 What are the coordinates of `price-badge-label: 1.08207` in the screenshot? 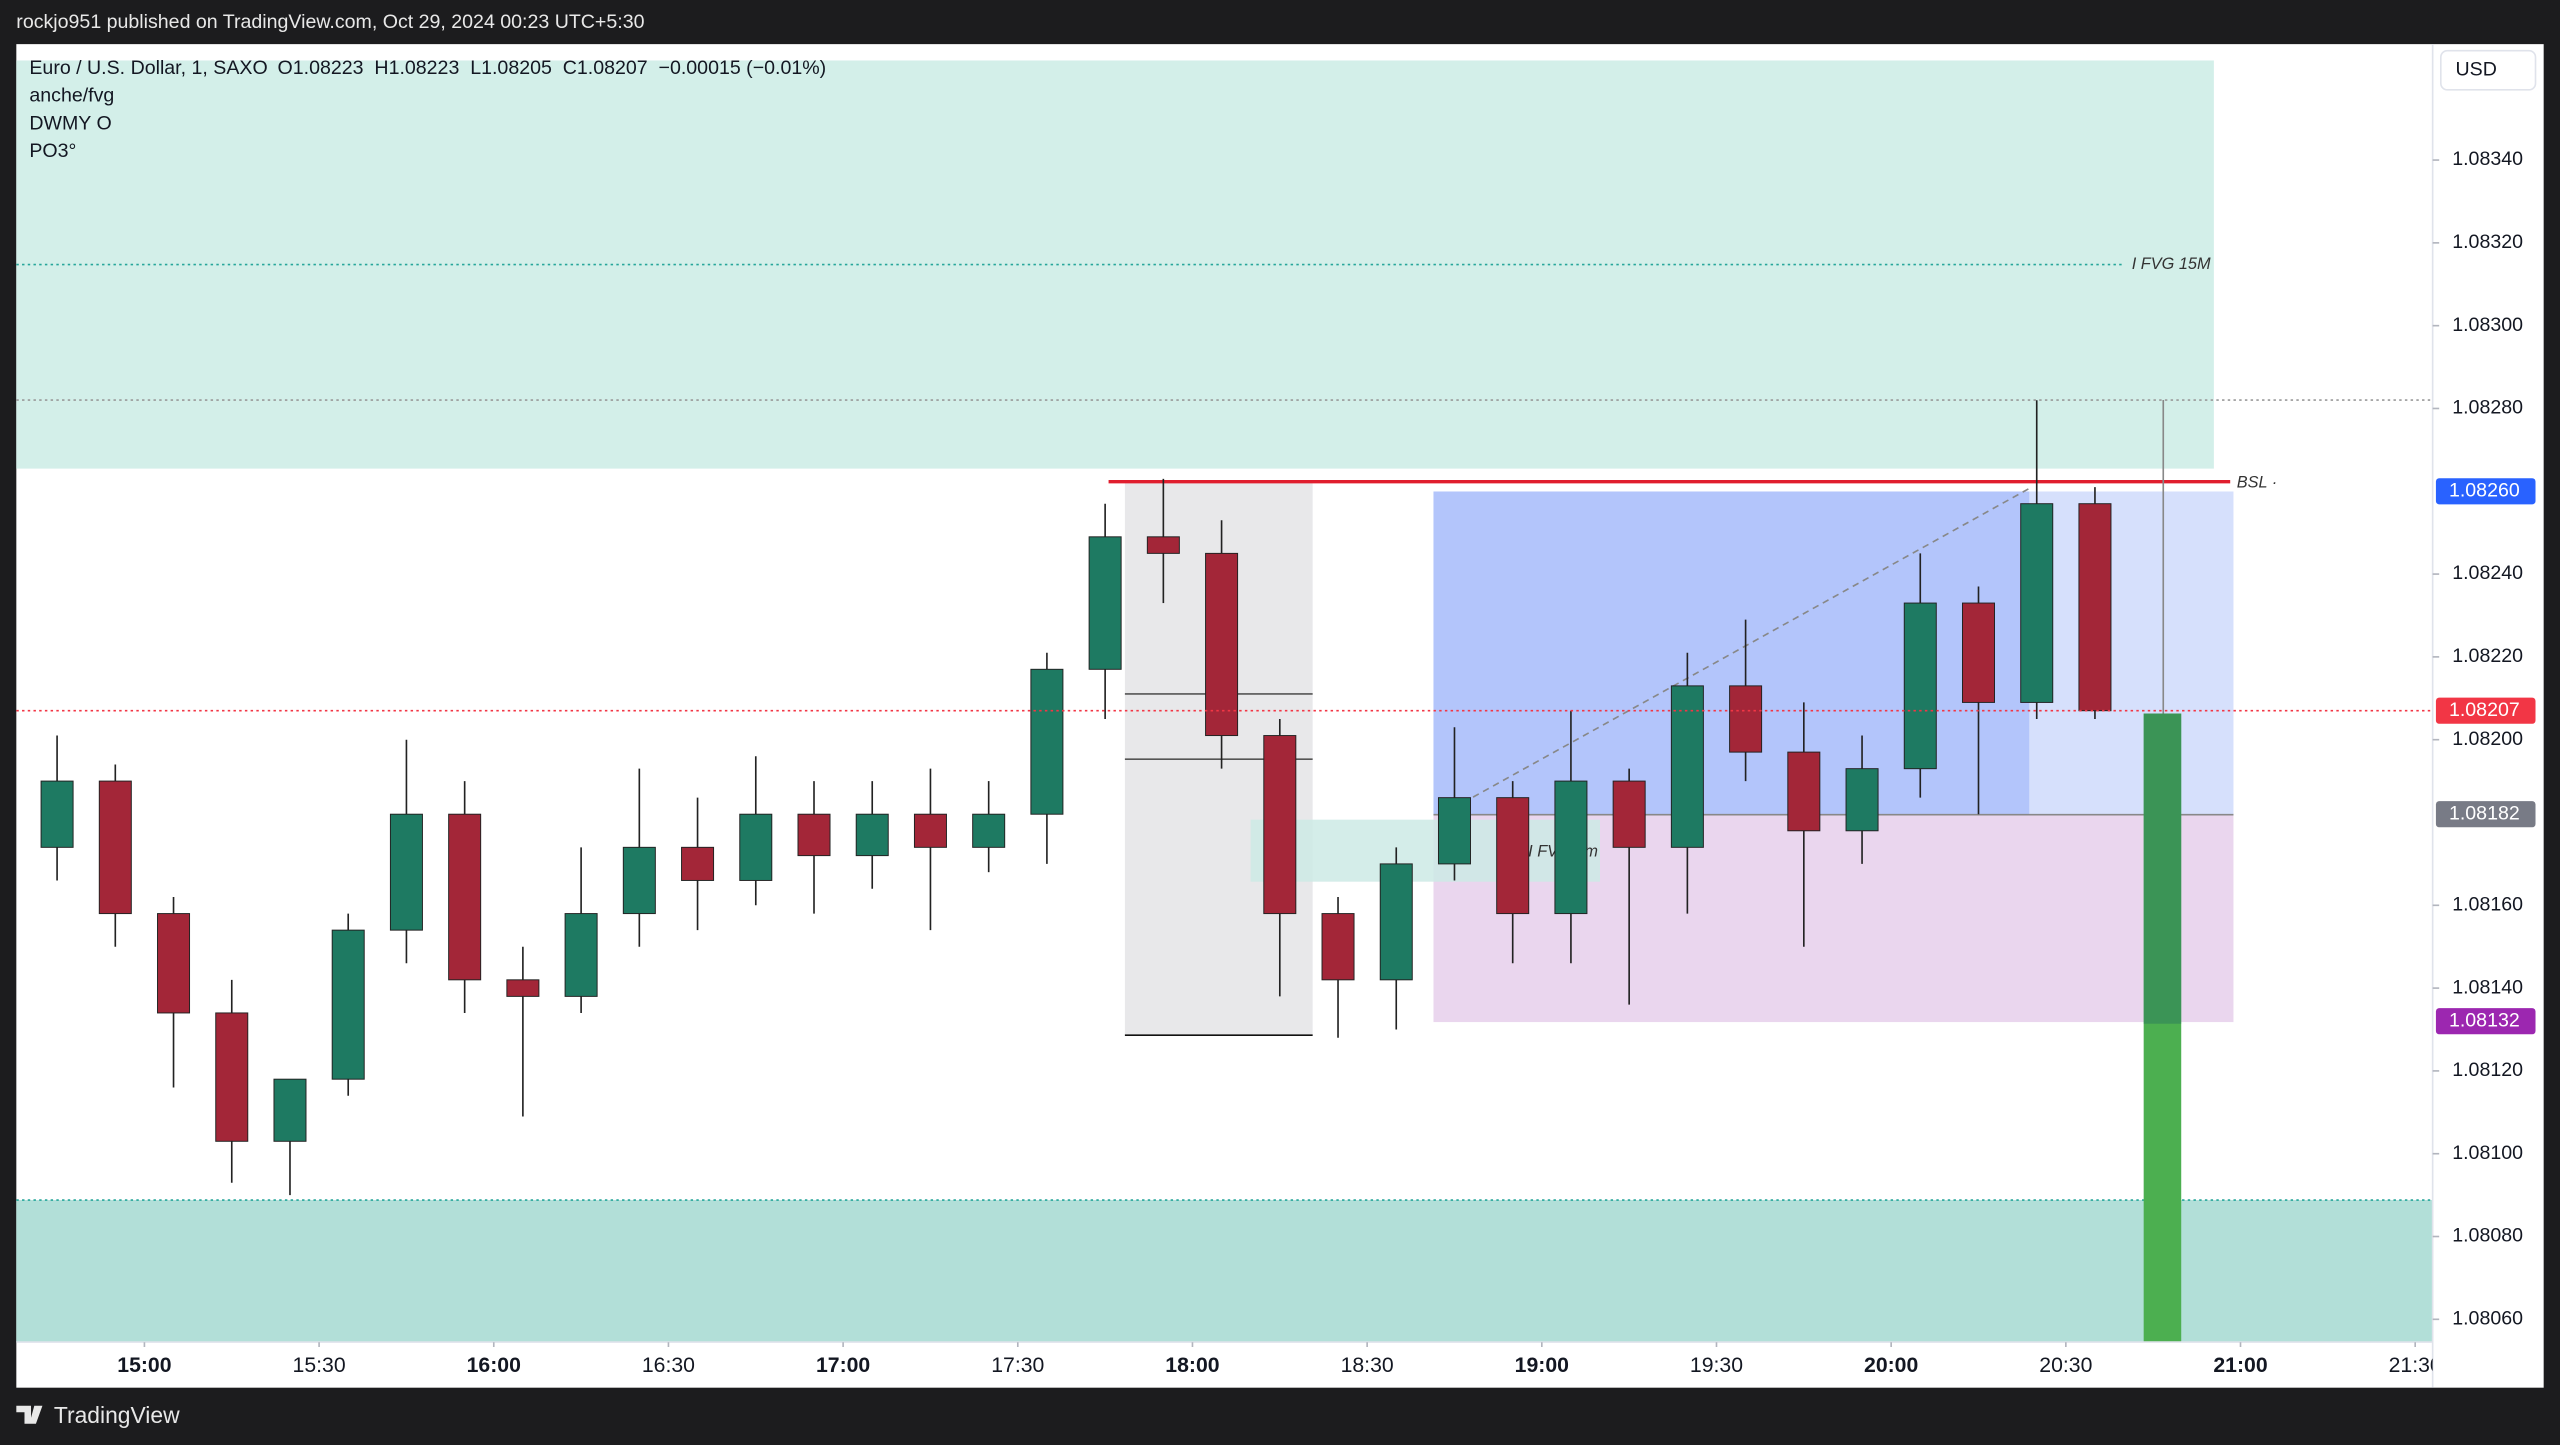 It's located at (2484, 710).